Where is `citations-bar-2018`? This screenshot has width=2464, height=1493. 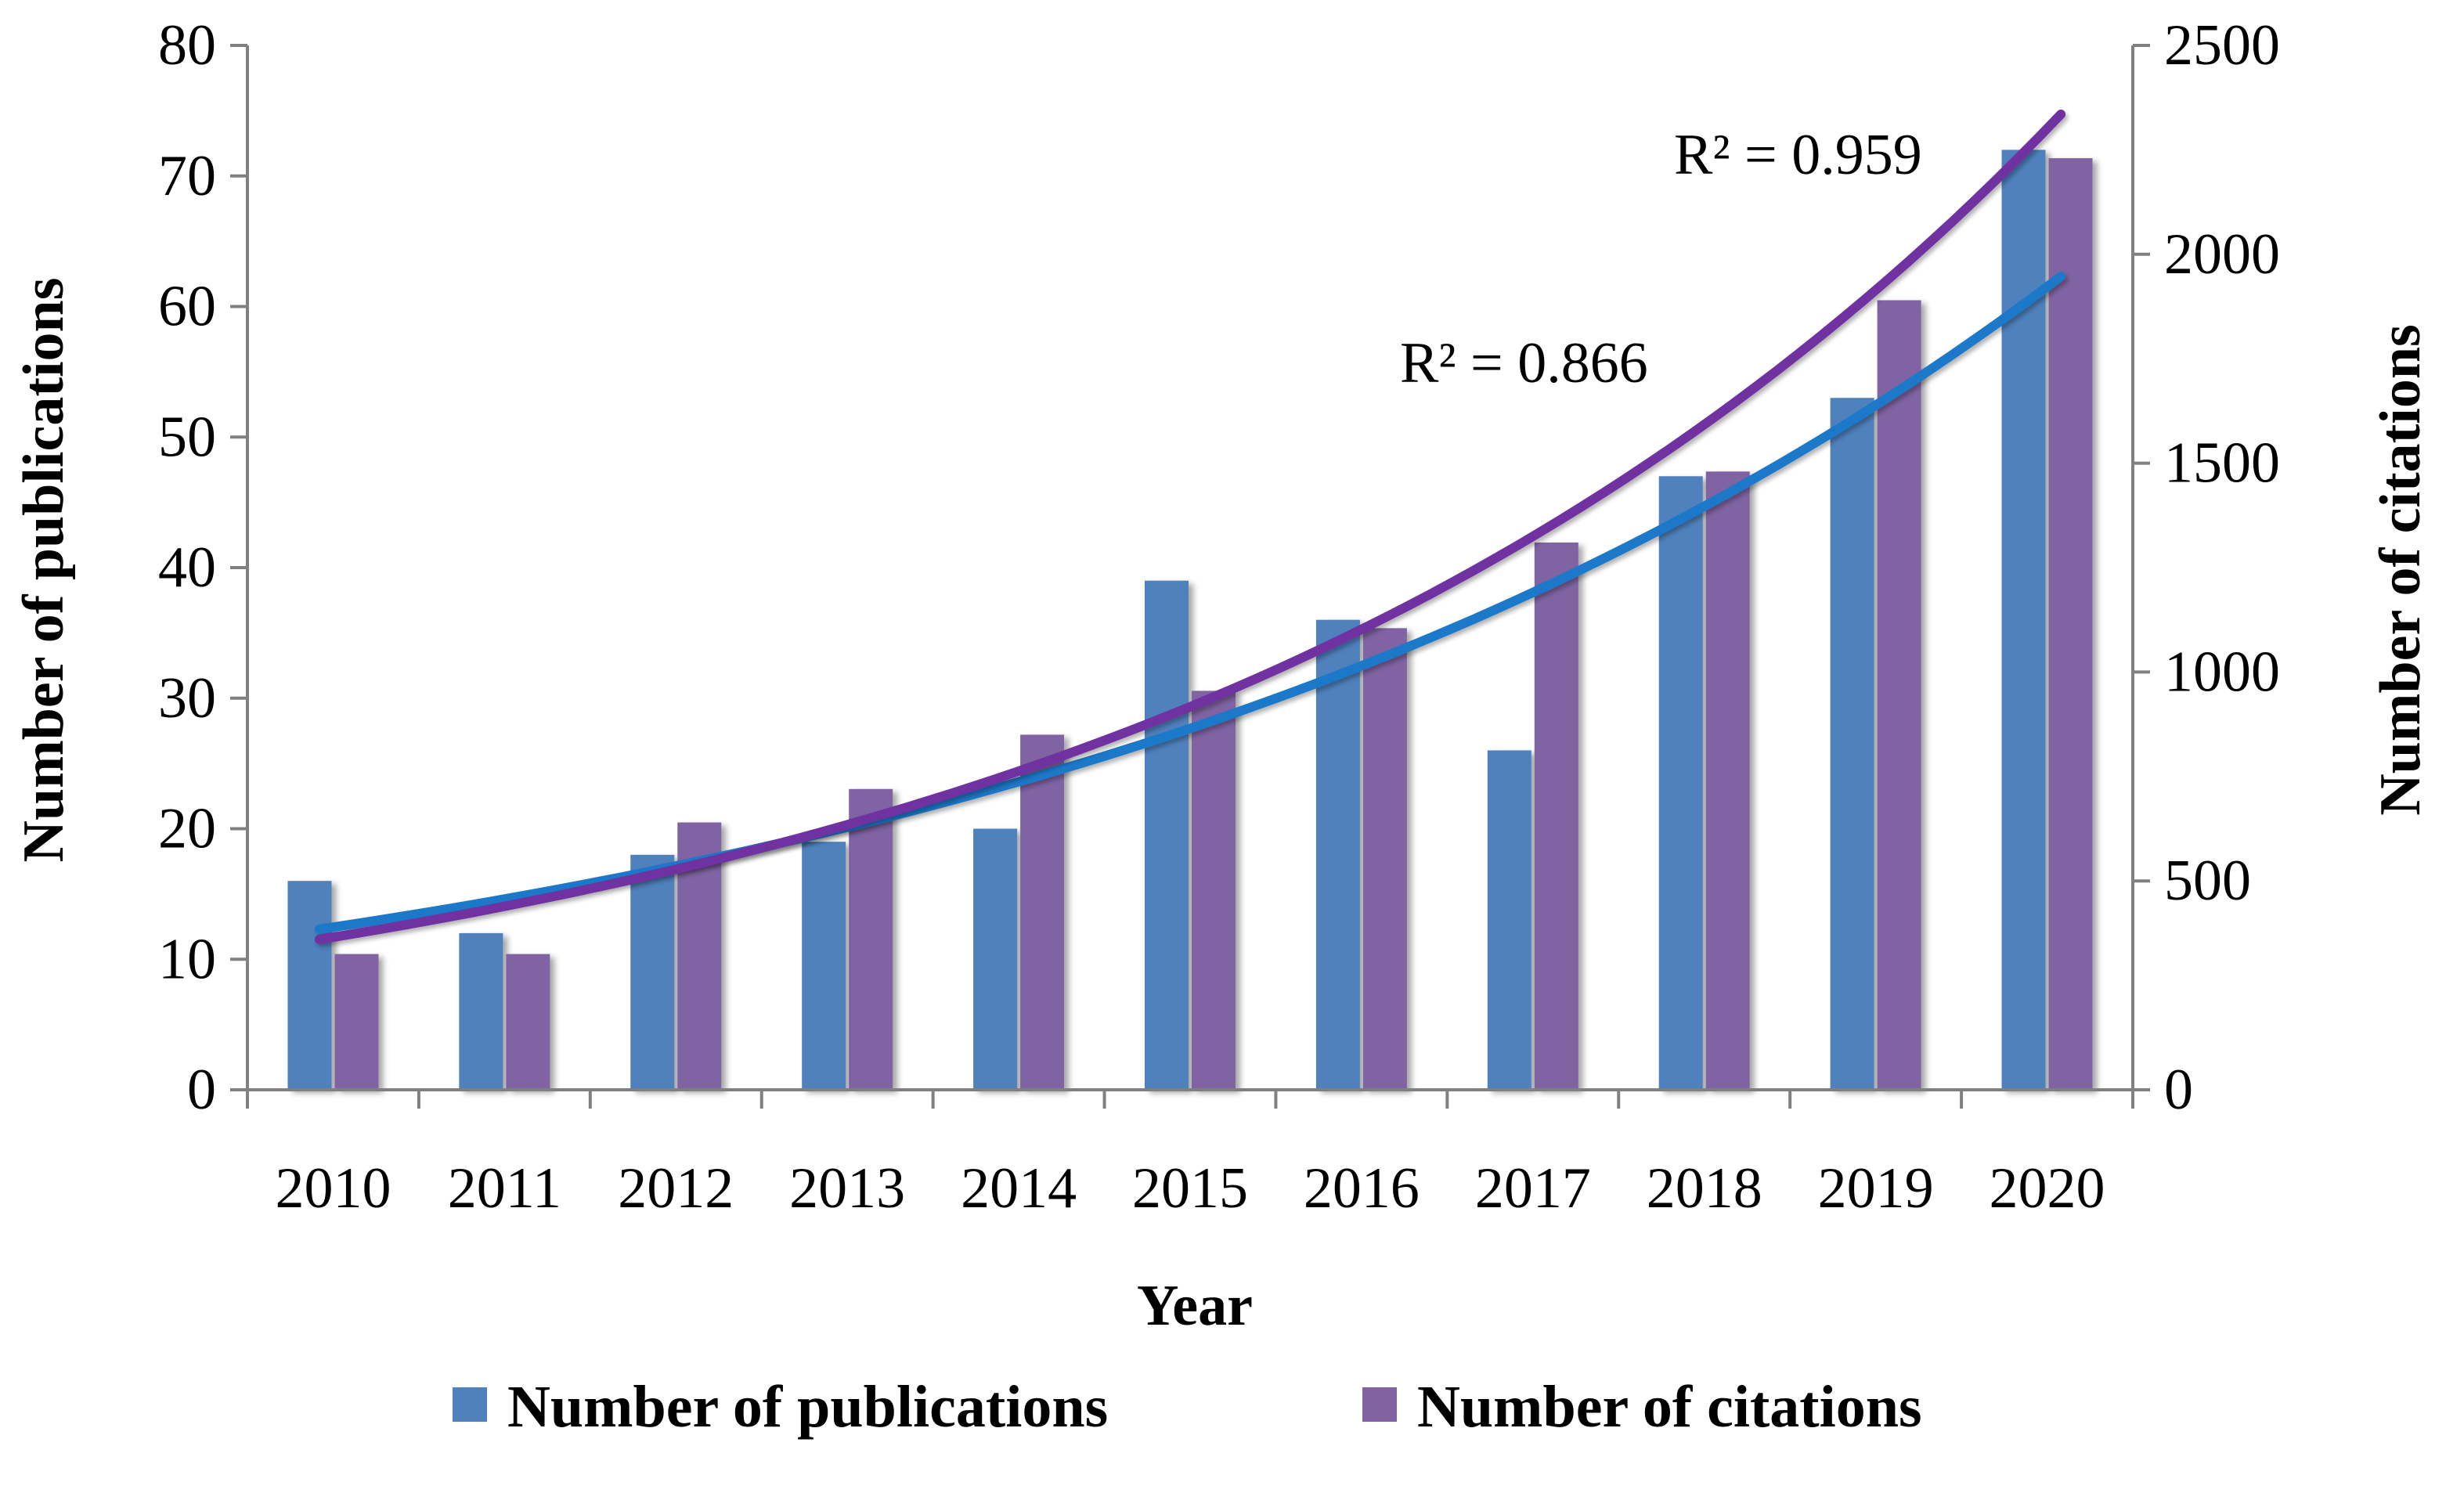
citations-bar-2018 is located at coordinates (1728, 781).